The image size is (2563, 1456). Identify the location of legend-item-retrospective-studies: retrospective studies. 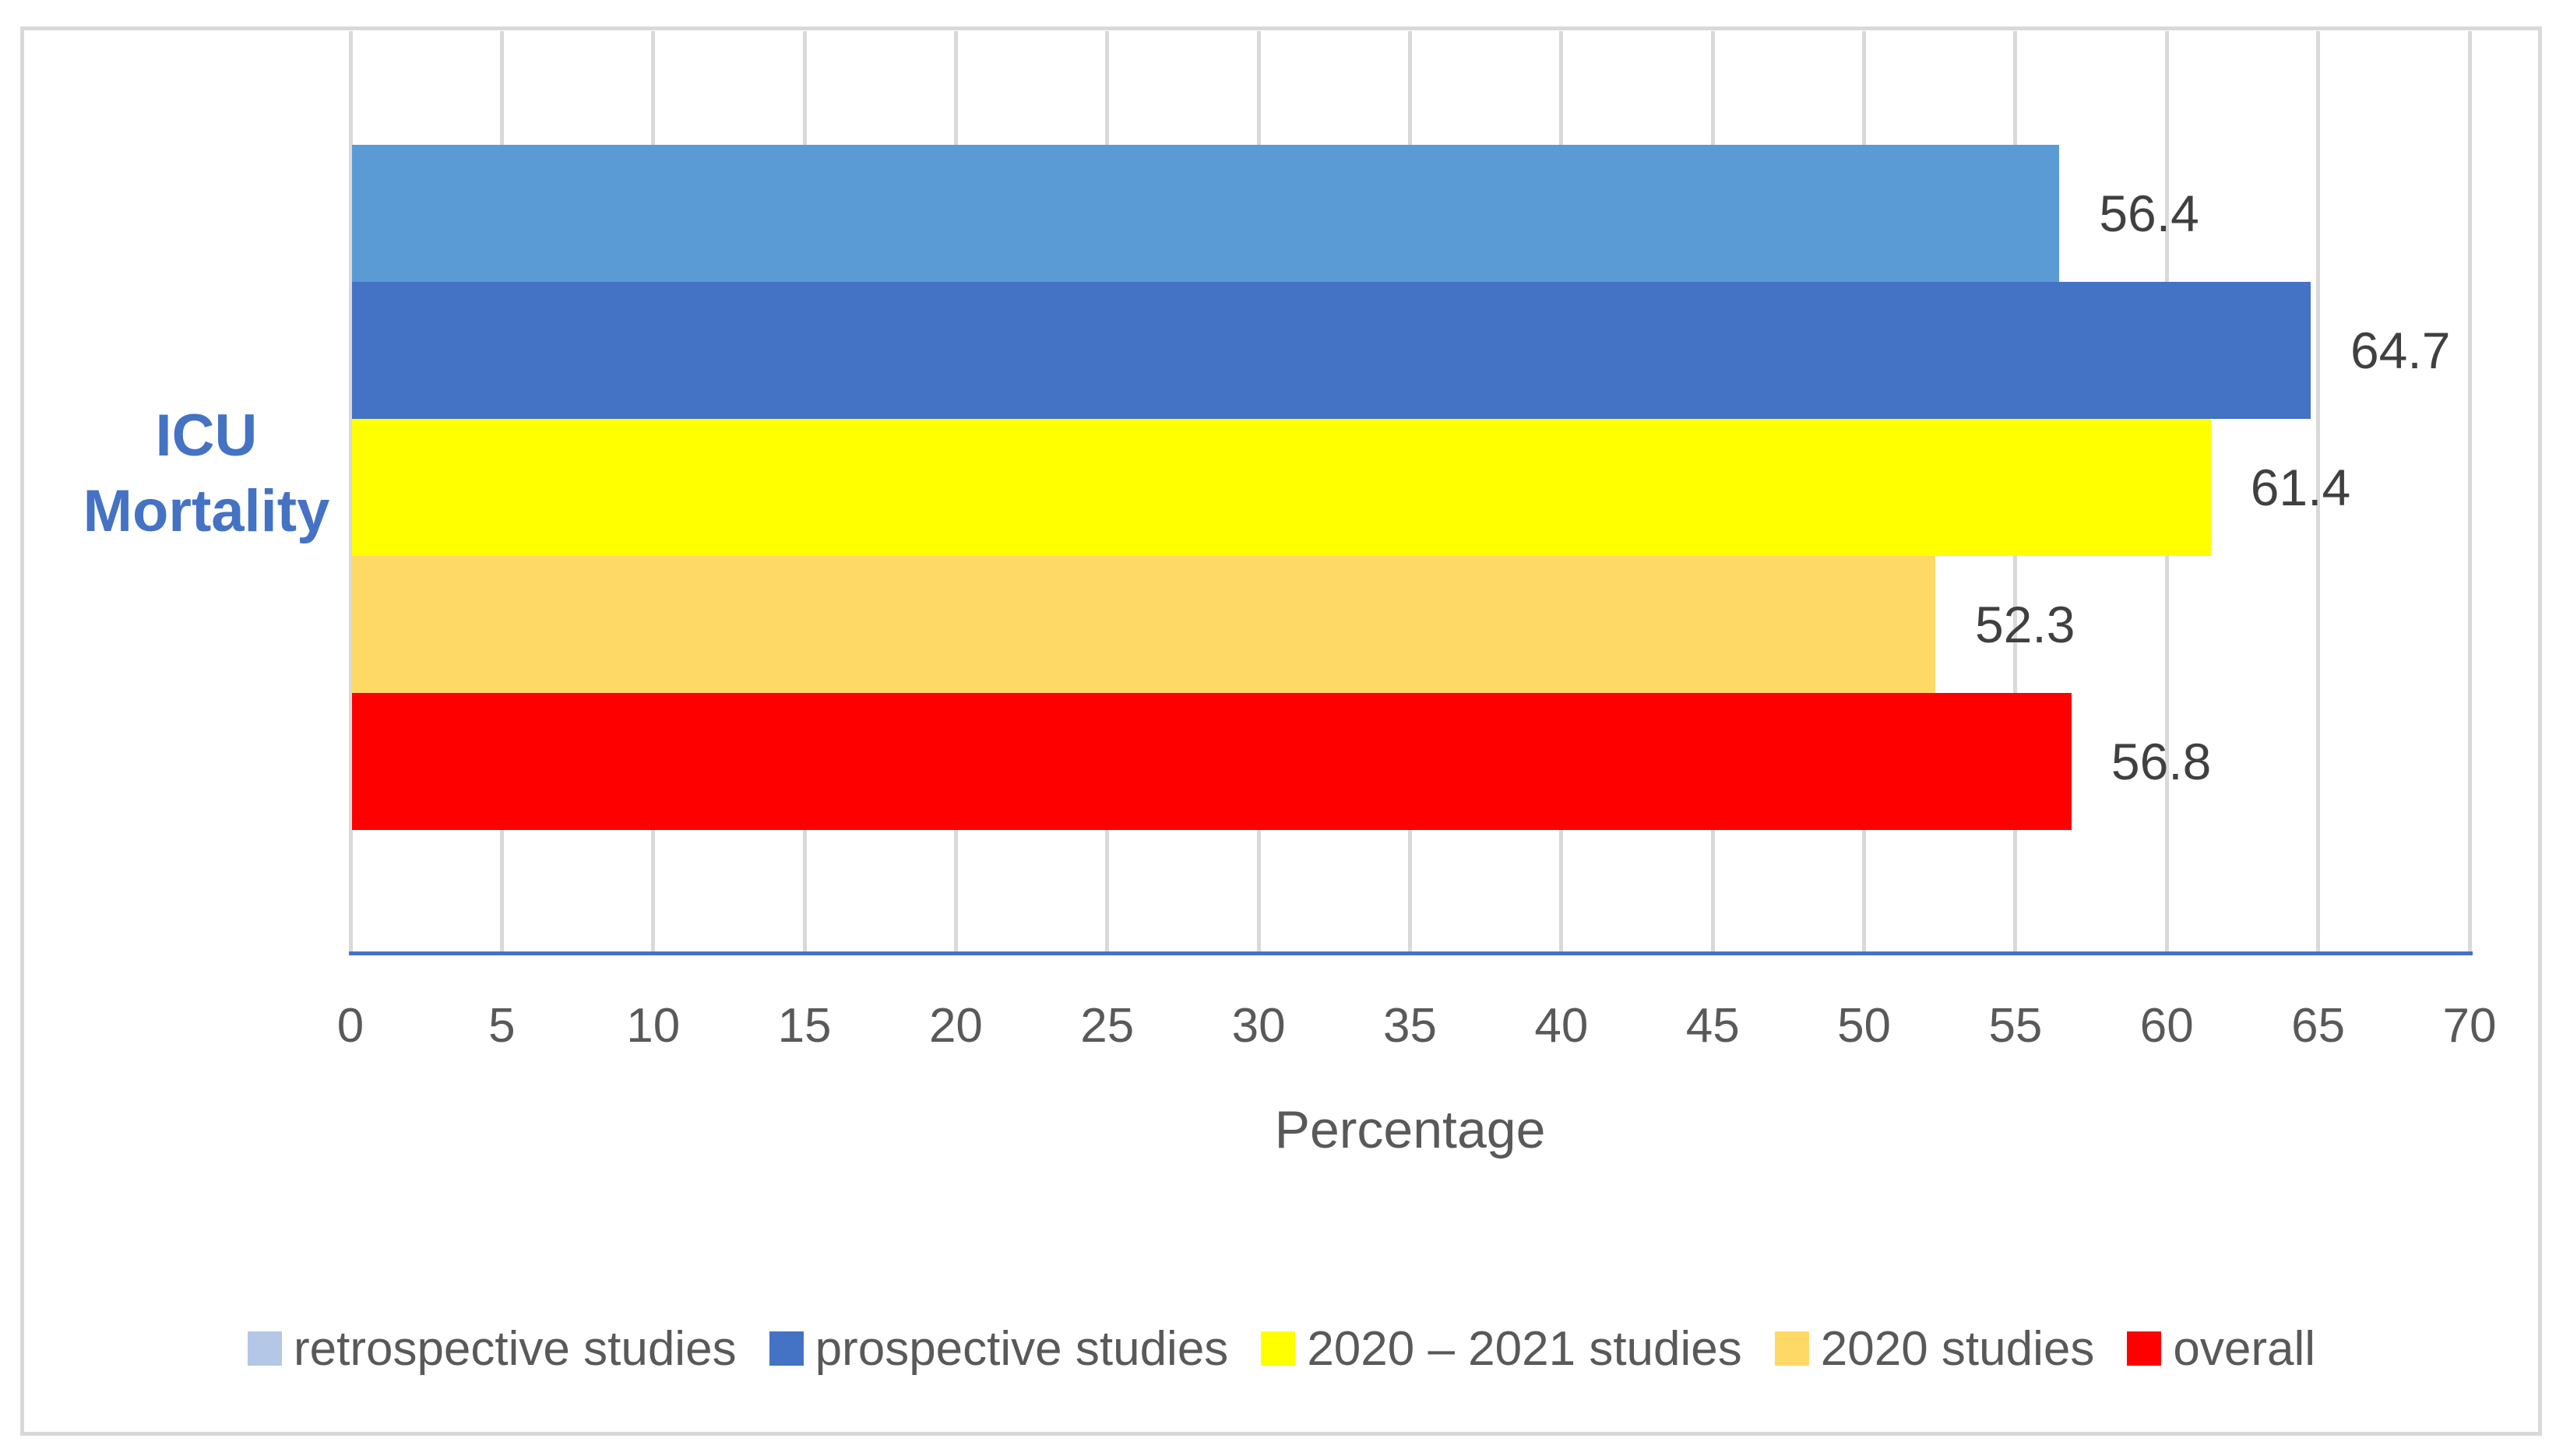
(492, 1349).